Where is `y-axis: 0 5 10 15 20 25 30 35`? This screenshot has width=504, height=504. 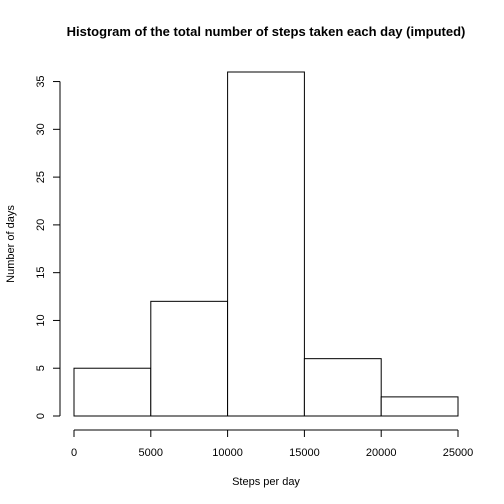 y-axis: 0 5 10 15 20 25 30 35 is located at coordinates (48, 247).